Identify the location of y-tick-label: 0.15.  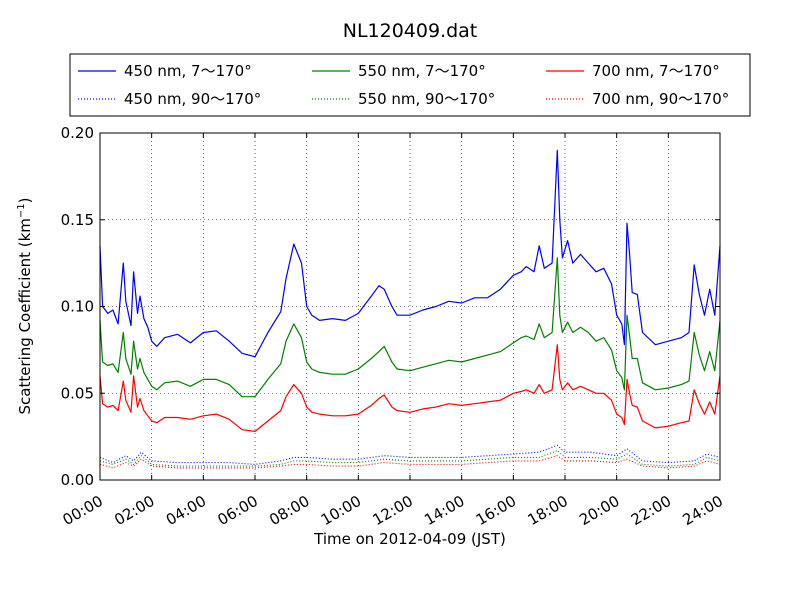
(77, 220).